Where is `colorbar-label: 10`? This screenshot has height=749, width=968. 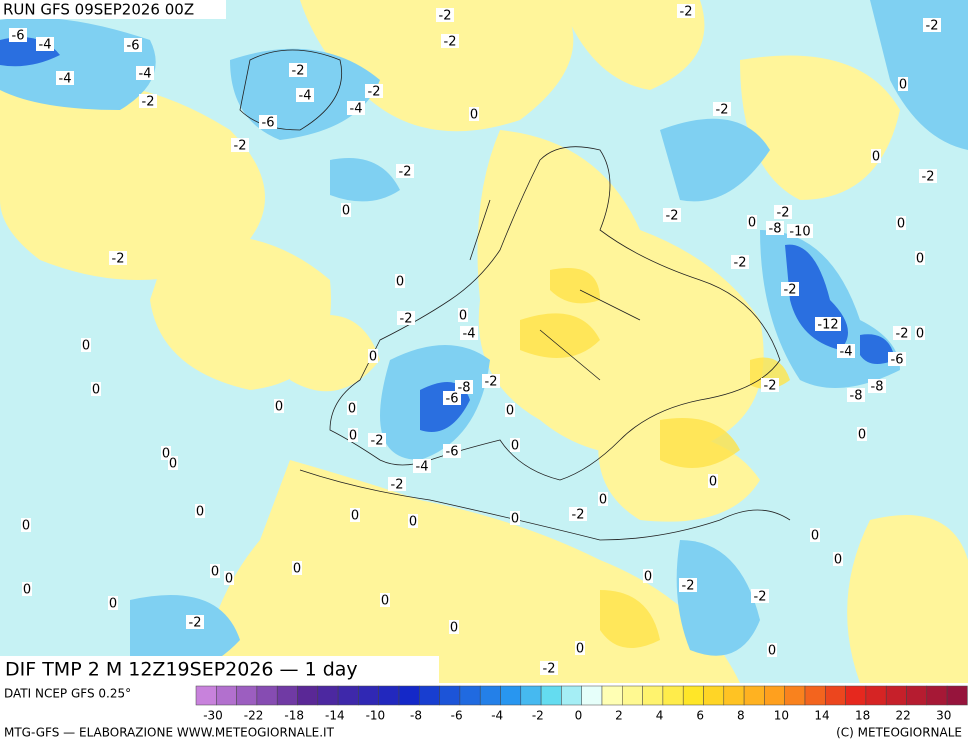 colorbar-label: 10 is located at coordinates (781, 716).